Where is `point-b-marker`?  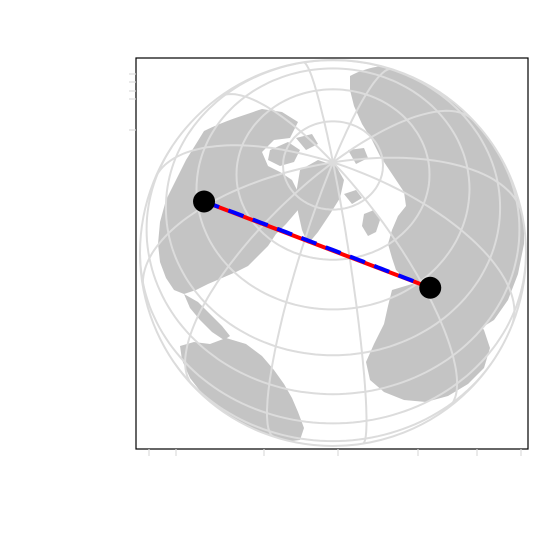
point-b-marker is located at coordinates (430, 287).